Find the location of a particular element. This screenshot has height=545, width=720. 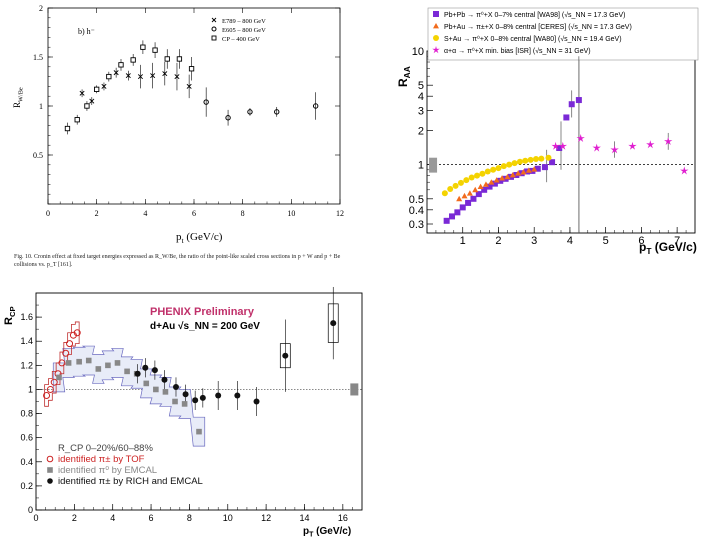

legend-entry: R_CP 0–20%/60–88% is located at coordinates (105, 448).